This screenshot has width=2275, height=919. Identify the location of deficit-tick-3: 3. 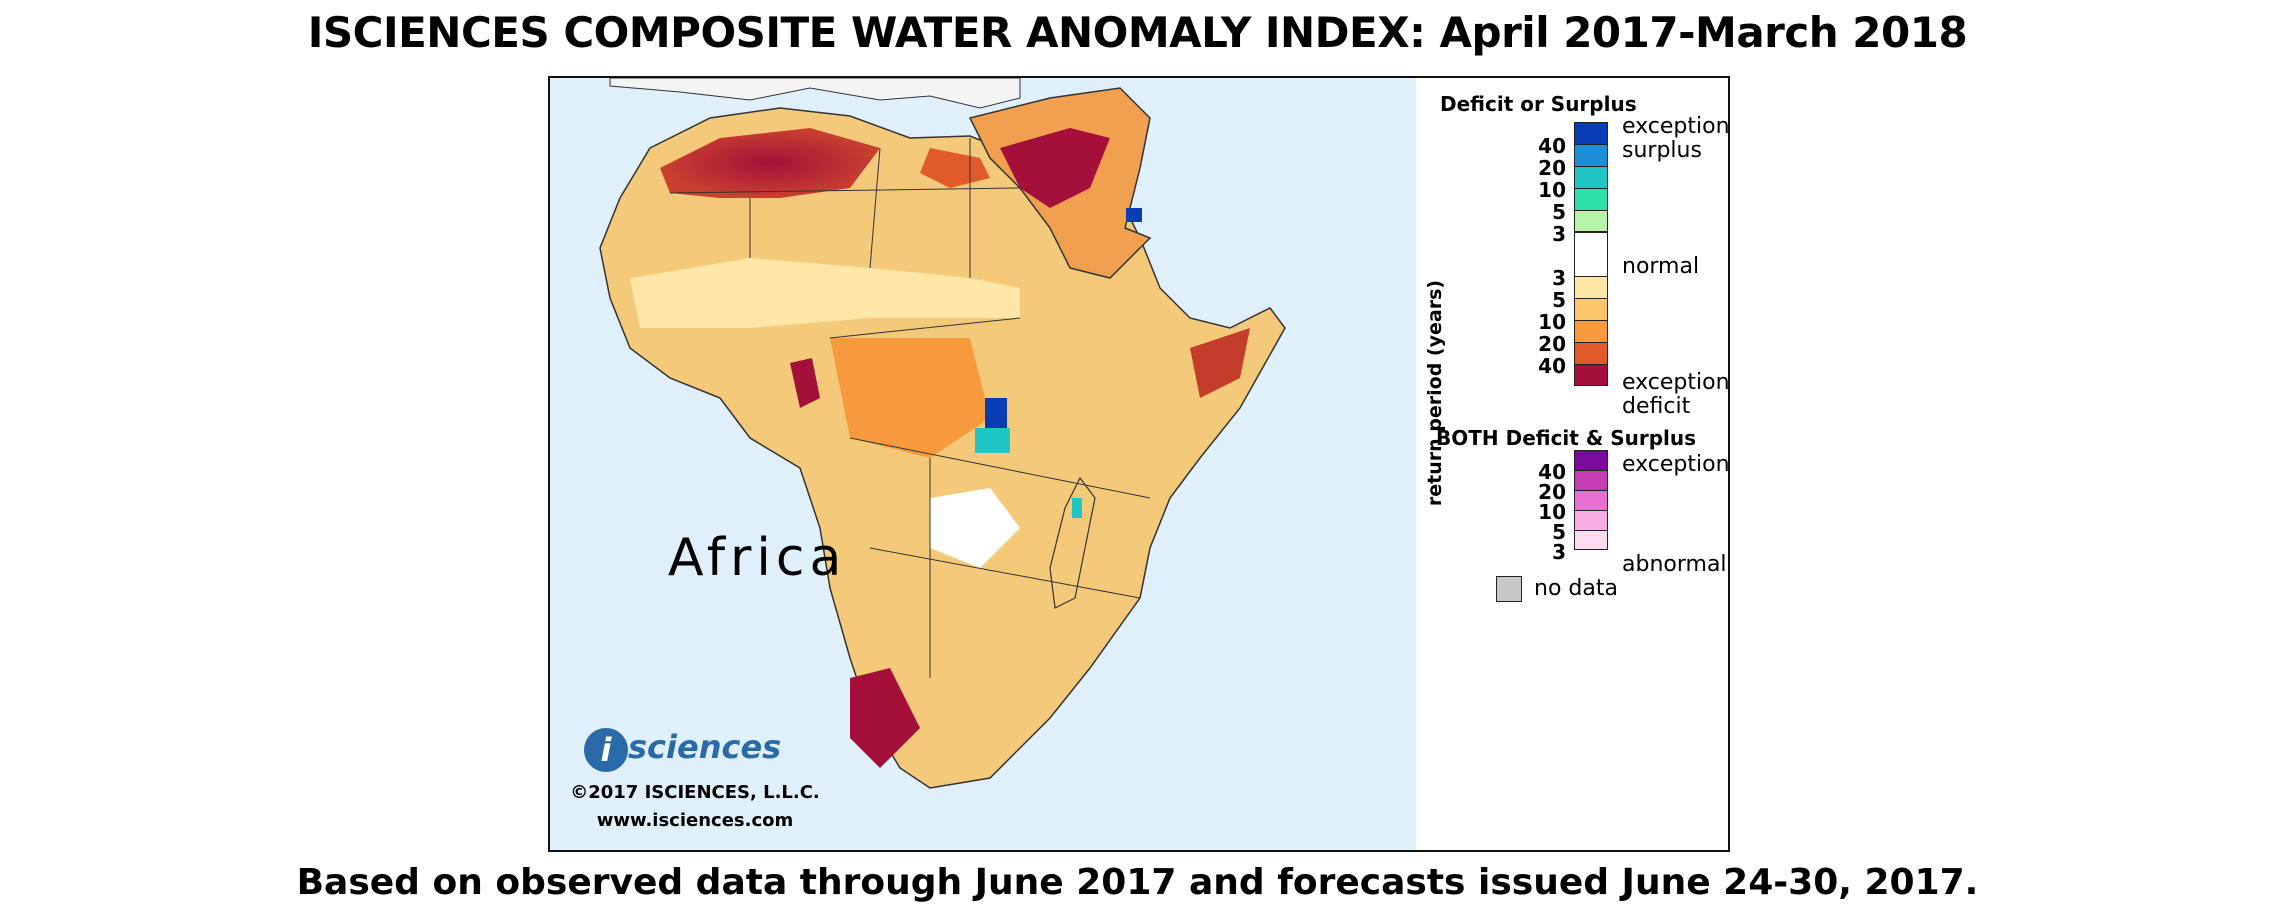
(1559, 278).